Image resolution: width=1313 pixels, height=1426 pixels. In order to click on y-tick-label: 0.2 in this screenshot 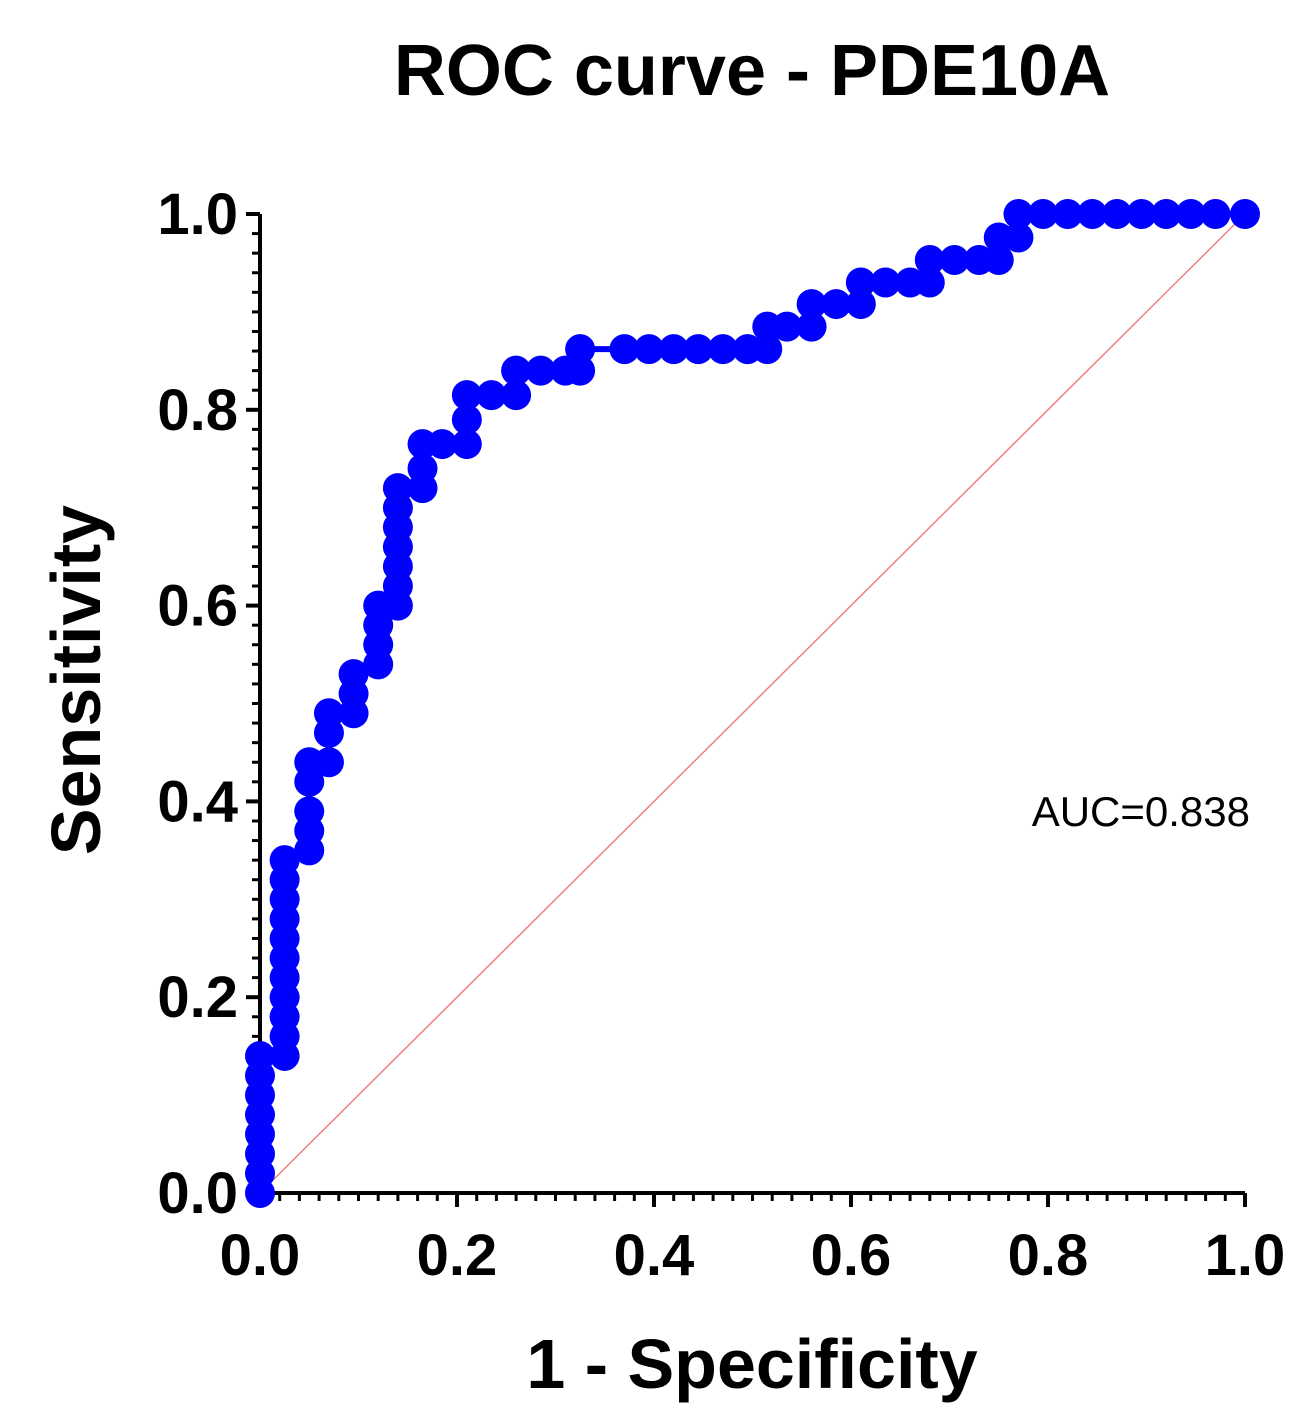, I will do `click(197, 997)`.